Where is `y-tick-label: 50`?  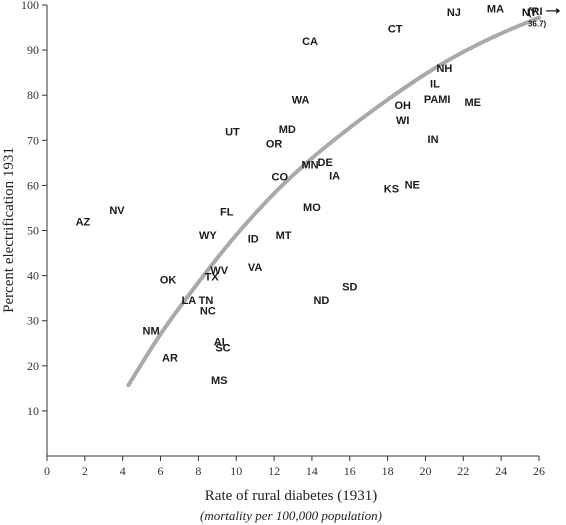 y-tick-label: 50 is located at coordinates (33, 231).